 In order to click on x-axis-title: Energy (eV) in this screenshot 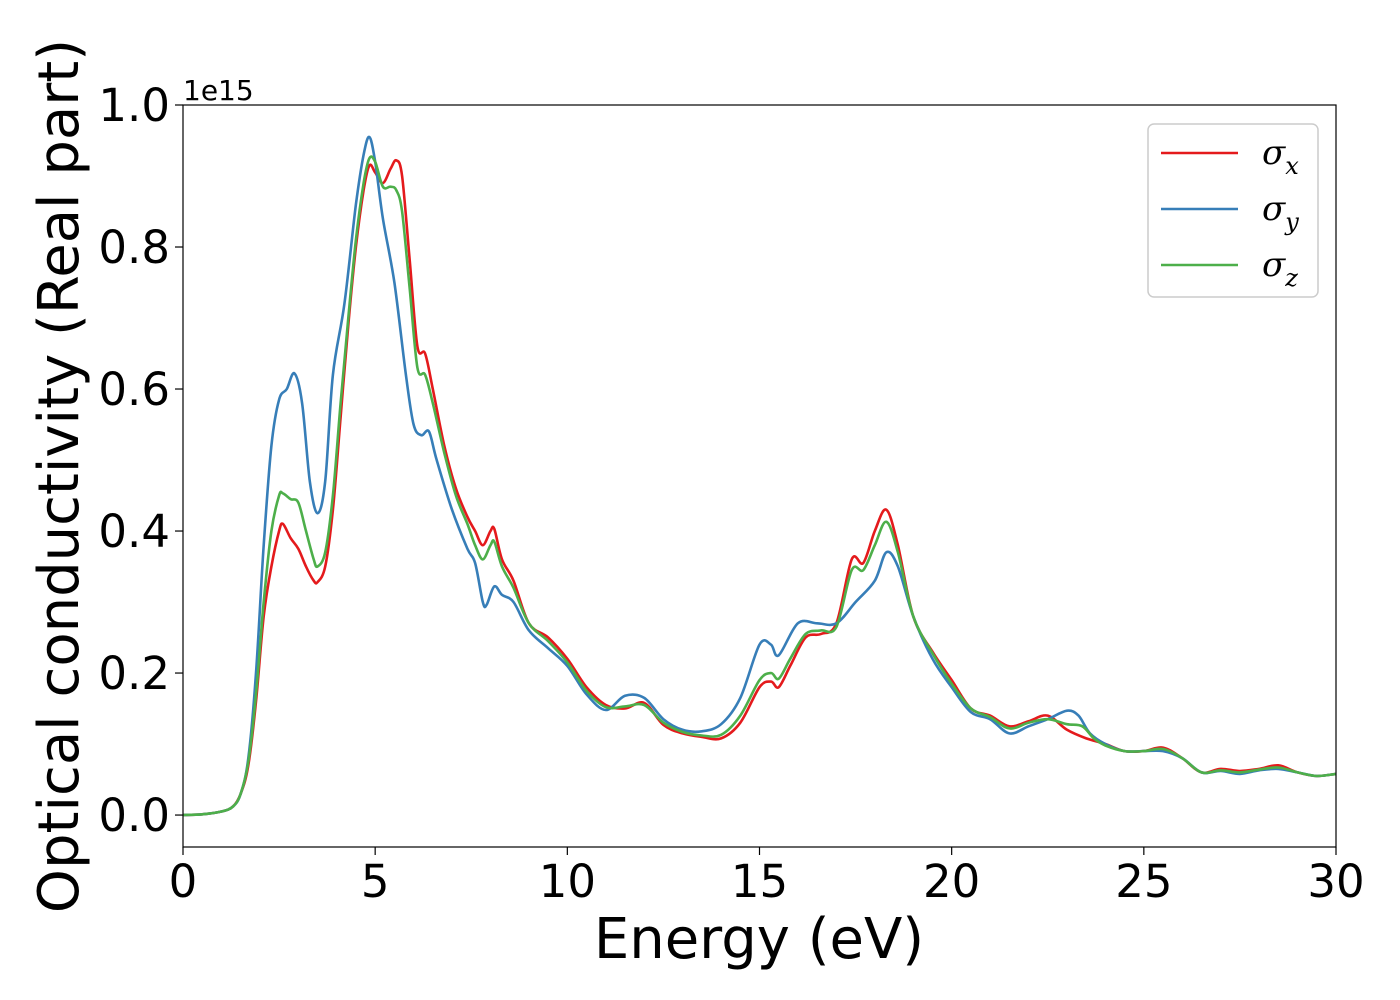, I will do `click(759, 939)`.